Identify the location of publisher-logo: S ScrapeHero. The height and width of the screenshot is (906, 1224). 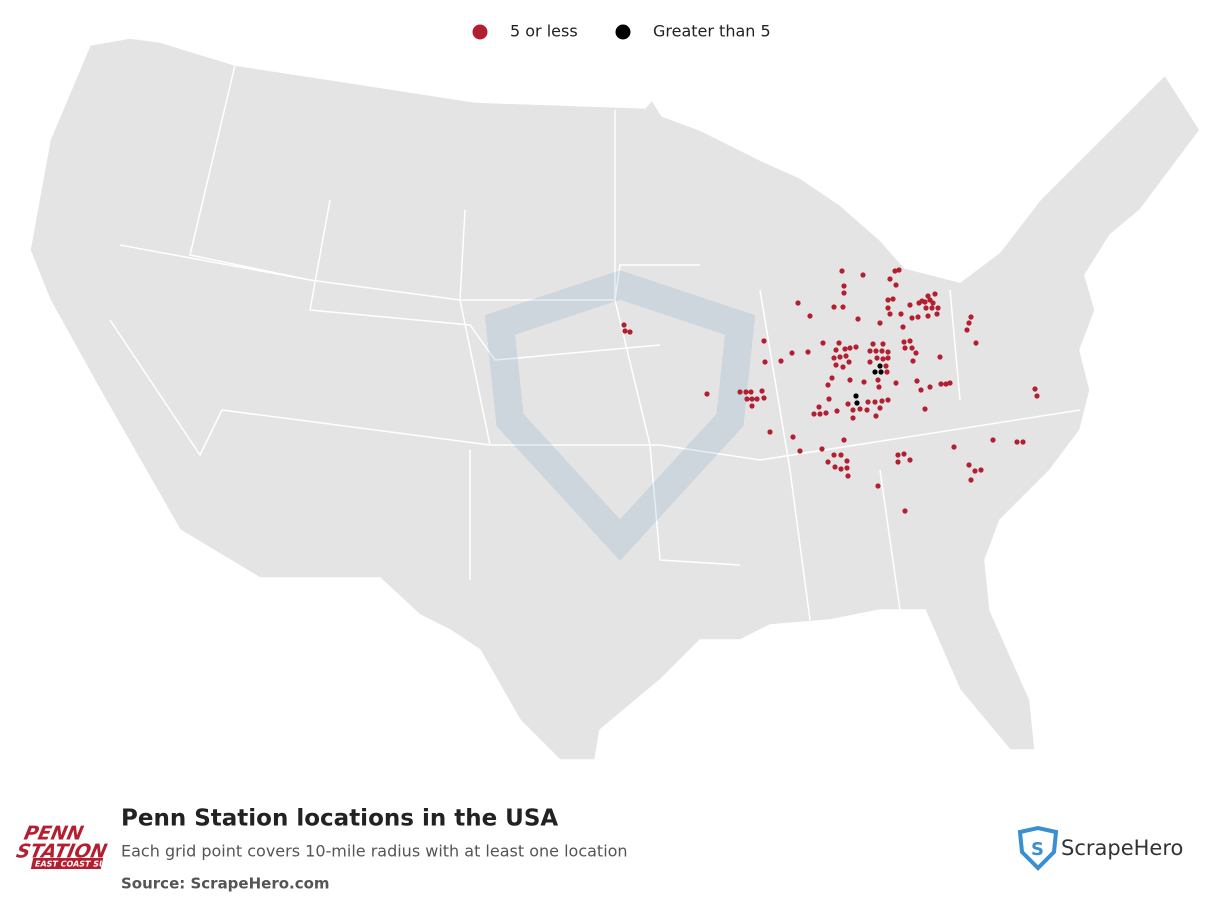
(1100, 848).